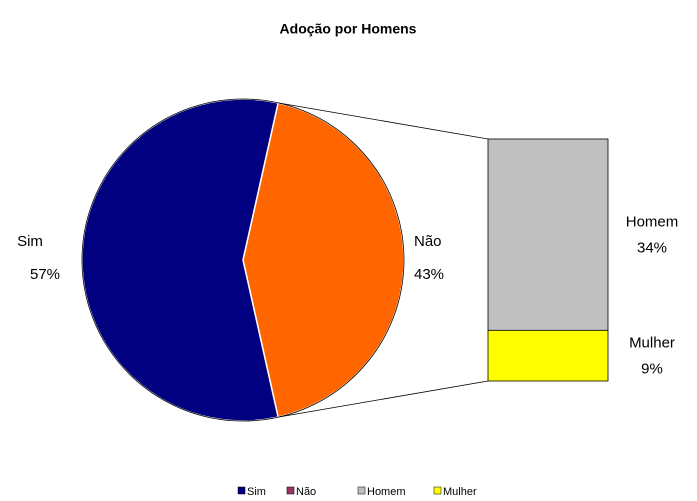 Image resolution: width=697 pixels, height=501 pixels. I want to click on value-label: 34%, so click(652, 248).